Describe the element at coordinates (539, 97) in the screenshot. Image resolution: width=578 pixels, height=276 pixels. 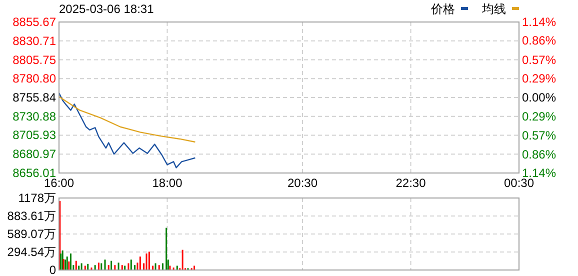
I see `y2-tick-label: 0.00%` at that location.